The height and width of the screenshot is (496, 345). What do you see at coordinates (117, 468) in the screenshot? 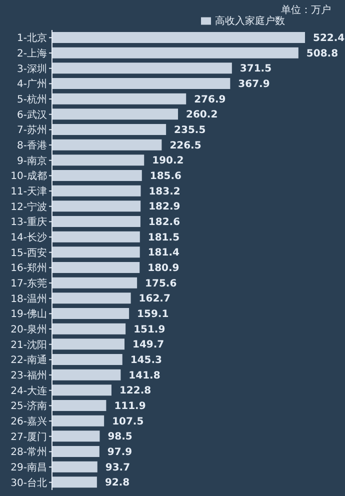
I see `data-label: 93.7` at bounding box center [117, 468].